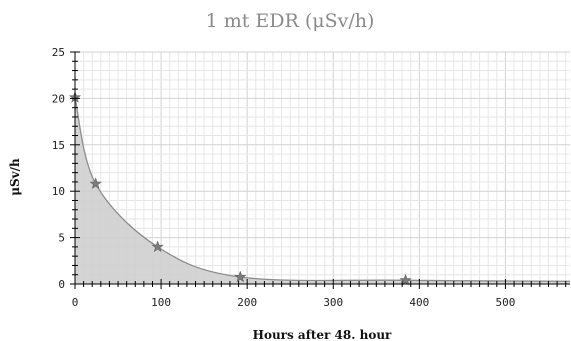 Image resolution: width=571 pixels, height=341 pixels. I want to click on y-tick-label: 15, so click(58, 145).